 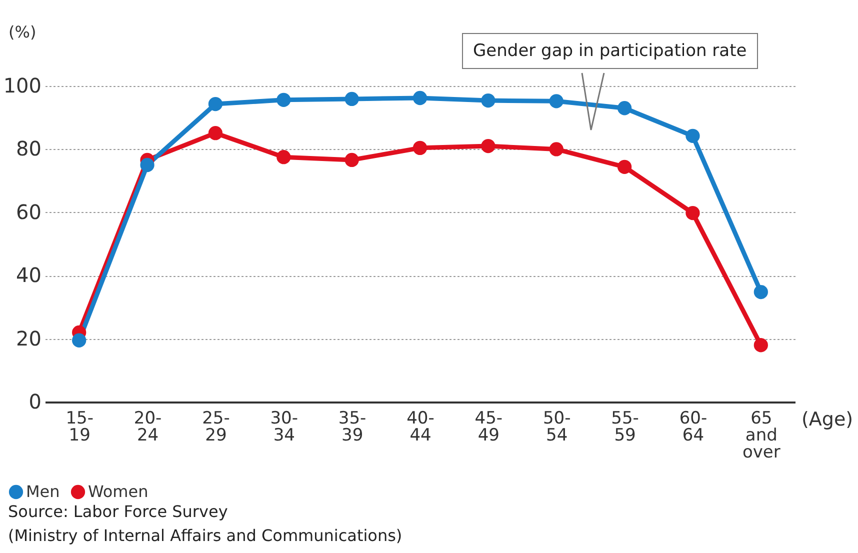 What do you see at coordinates (216, 427) in the screenshot?
I see `x-tick-label: 25- 29` at bounding box center [216, 427].